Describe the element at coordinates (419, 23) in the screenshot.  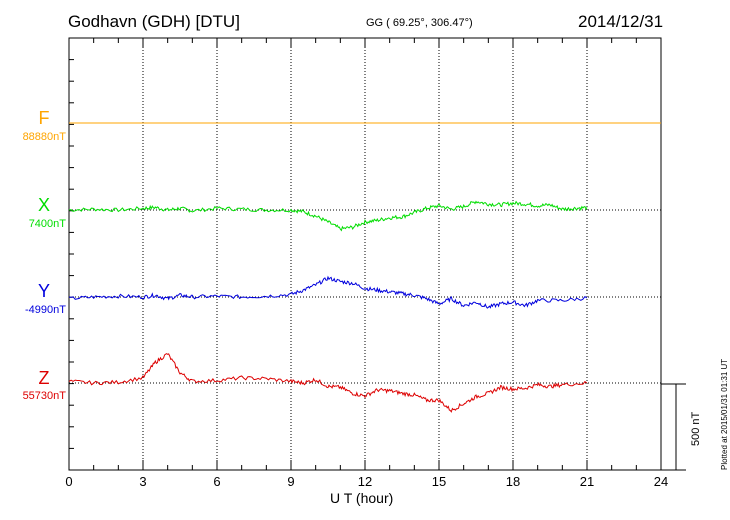
I see `geographic-coordinates: GG ( 69.25°, 306.47°)` at that location.